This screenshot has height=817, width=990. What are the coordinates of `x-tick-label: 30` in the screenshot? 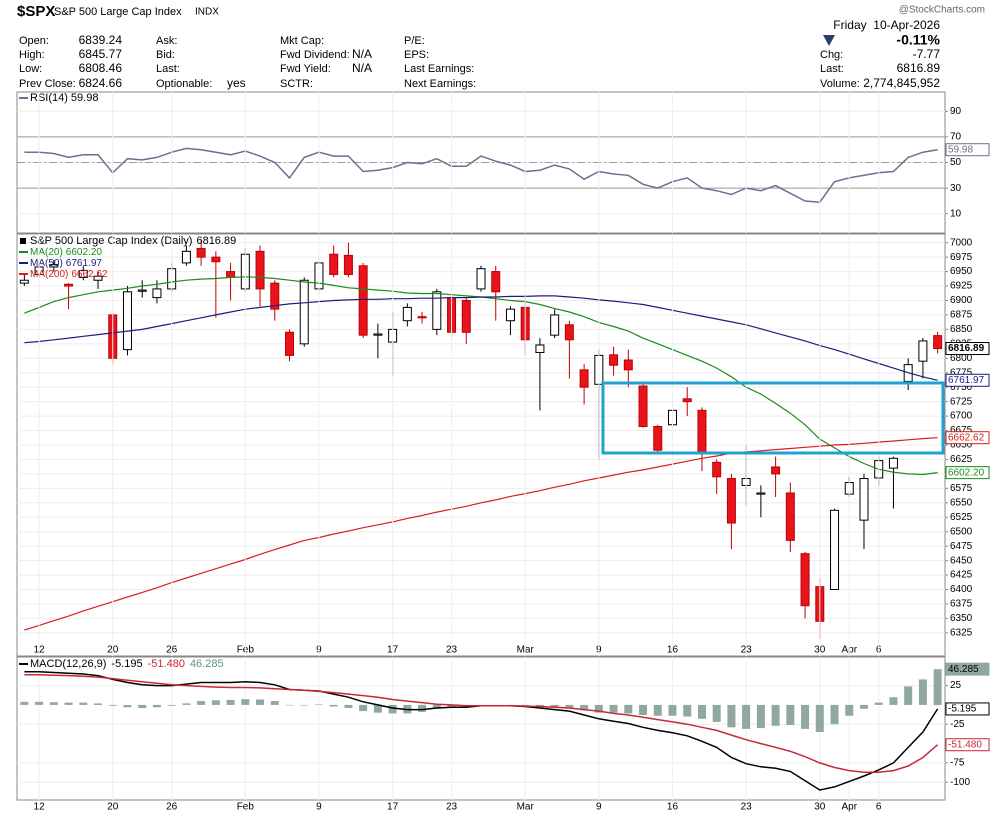 It's located at (820, 807).